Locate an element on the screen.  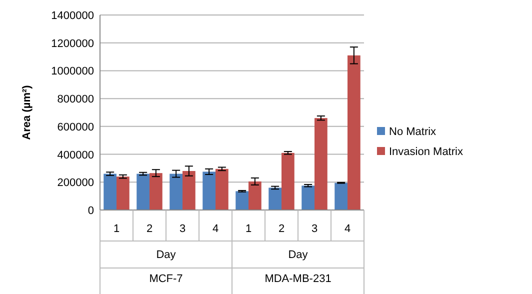
y-tick-label: 600000 is located at coordinates (75, 127).